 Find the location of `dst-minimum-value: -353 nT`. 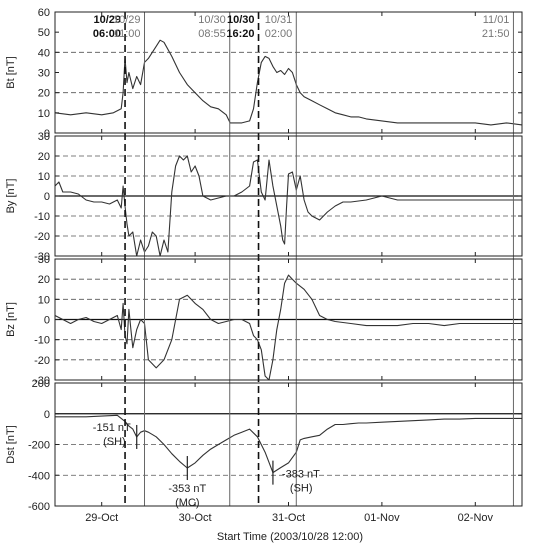

dst-minimum-value: -353 nT is located at coordinates (187, 489).